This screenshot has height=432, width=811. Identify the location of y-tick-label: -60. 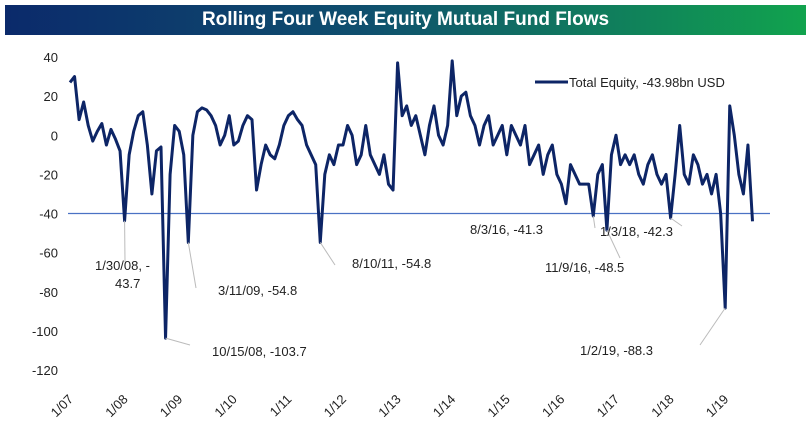
(48, 253).